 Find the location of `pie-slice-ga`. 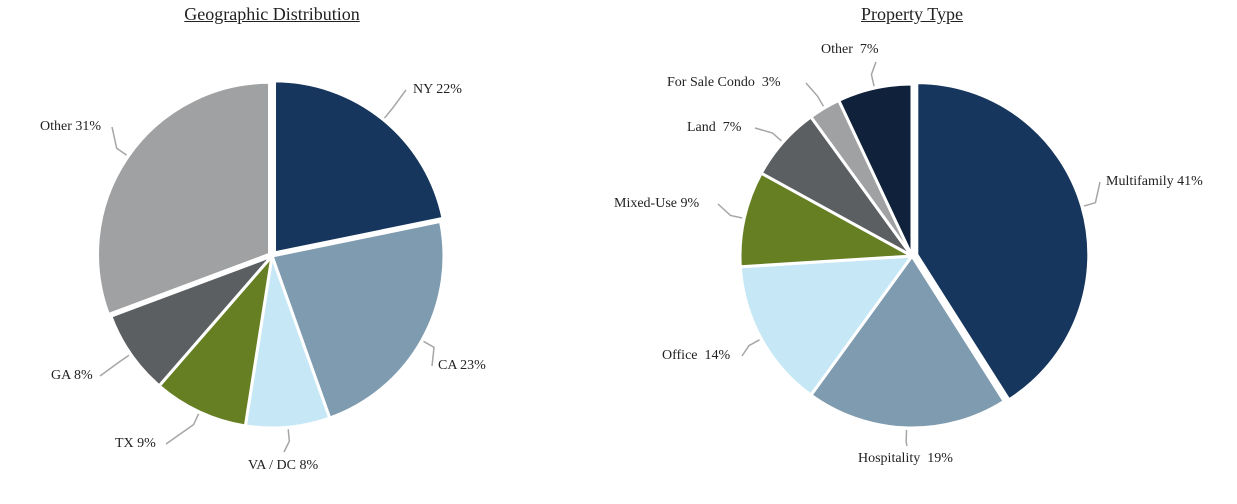

pie-slice-ga is located at coordinates (191, 321).